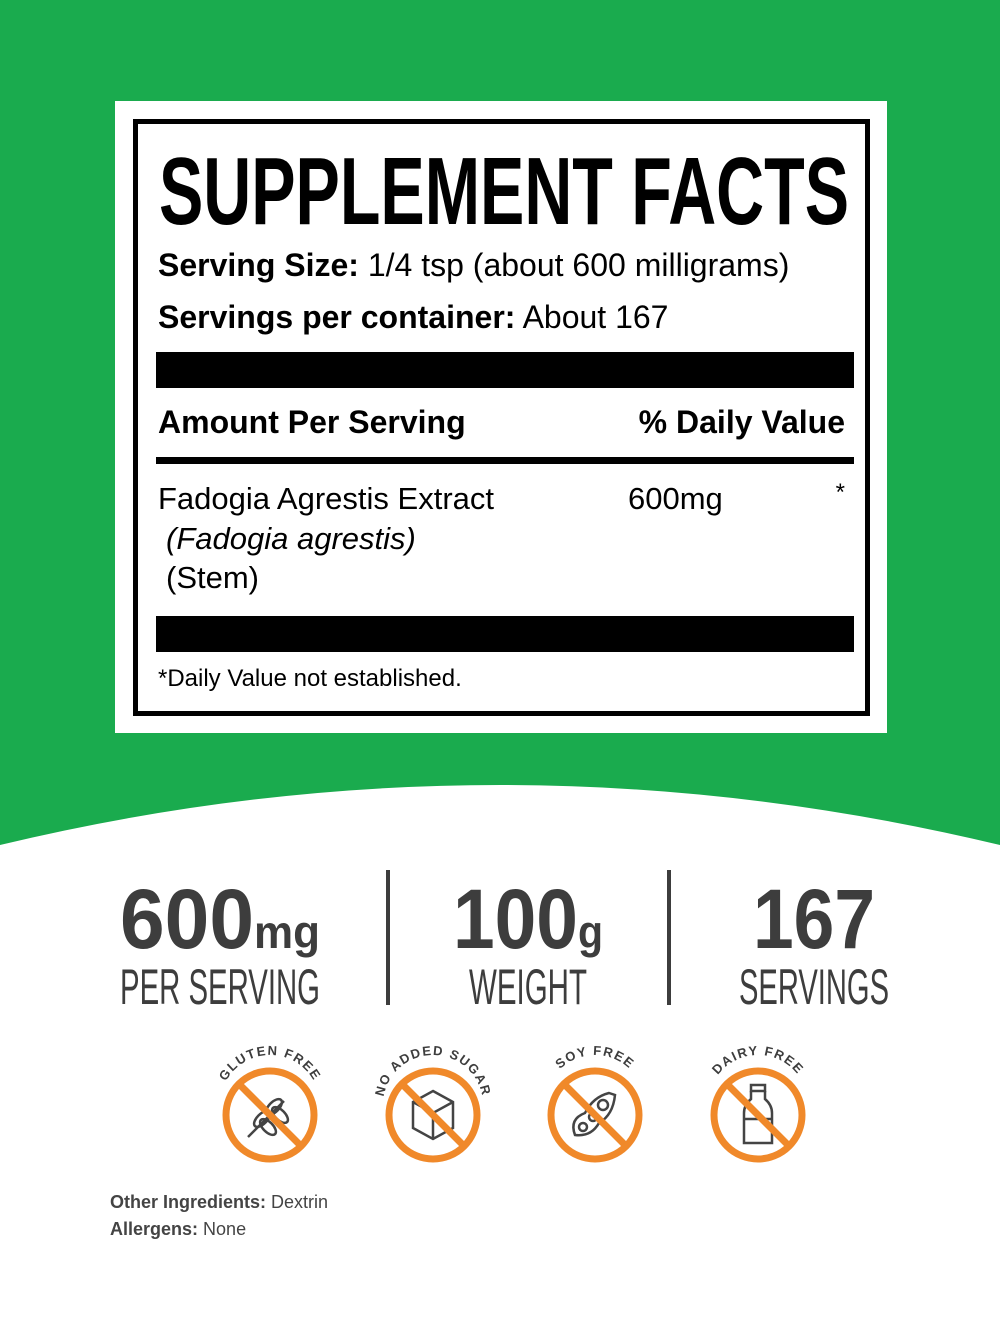 Image resolution: width=1000 pixels, height=1317 pixels. I want to click on stat-label: SERVINGS, so click(814, 984).